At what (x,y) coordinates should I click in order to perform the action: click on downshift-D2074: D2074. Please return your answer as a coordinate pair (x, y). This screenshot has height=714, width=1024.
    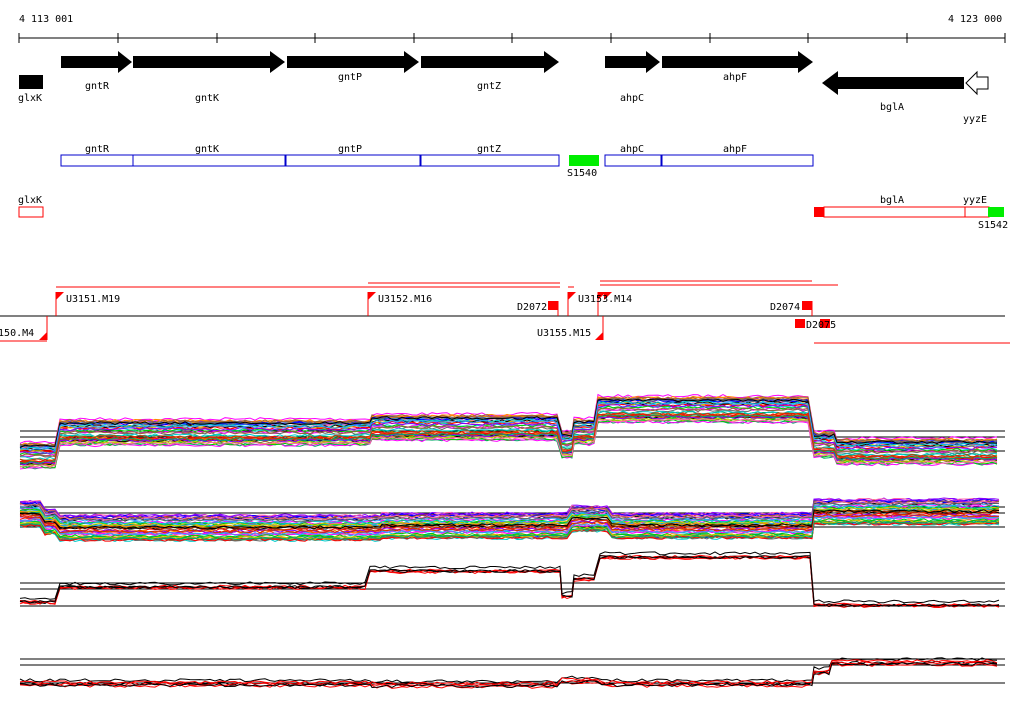
    Looking at the image, I should click on (791, 308).